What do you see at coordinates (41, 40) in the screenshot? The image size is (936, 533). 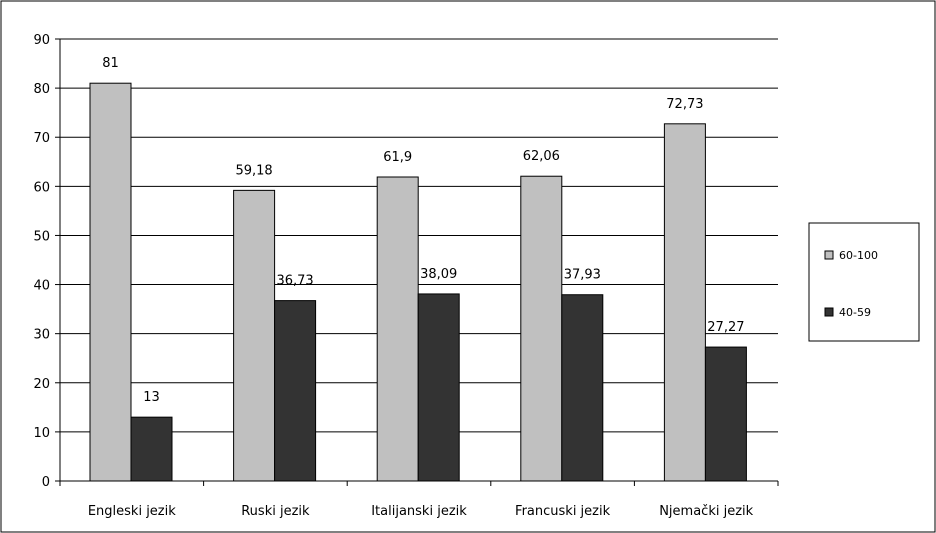 I see `y-tick-label: 90` at bounding box center [41, 40].